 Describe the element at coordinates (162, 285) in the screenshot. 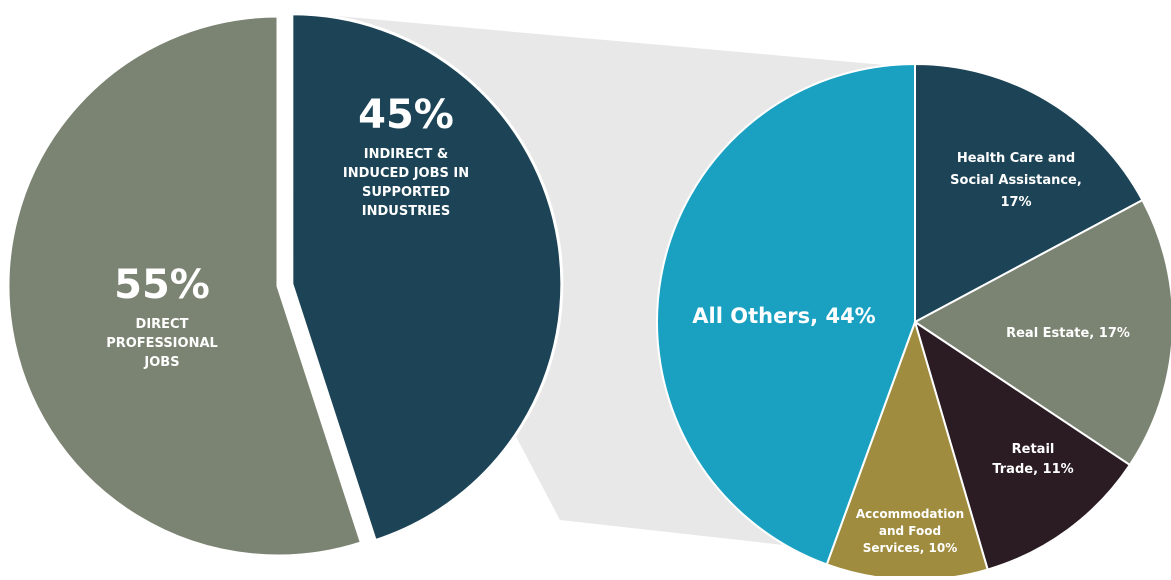

I see `label-value-55: 55%` at that location.